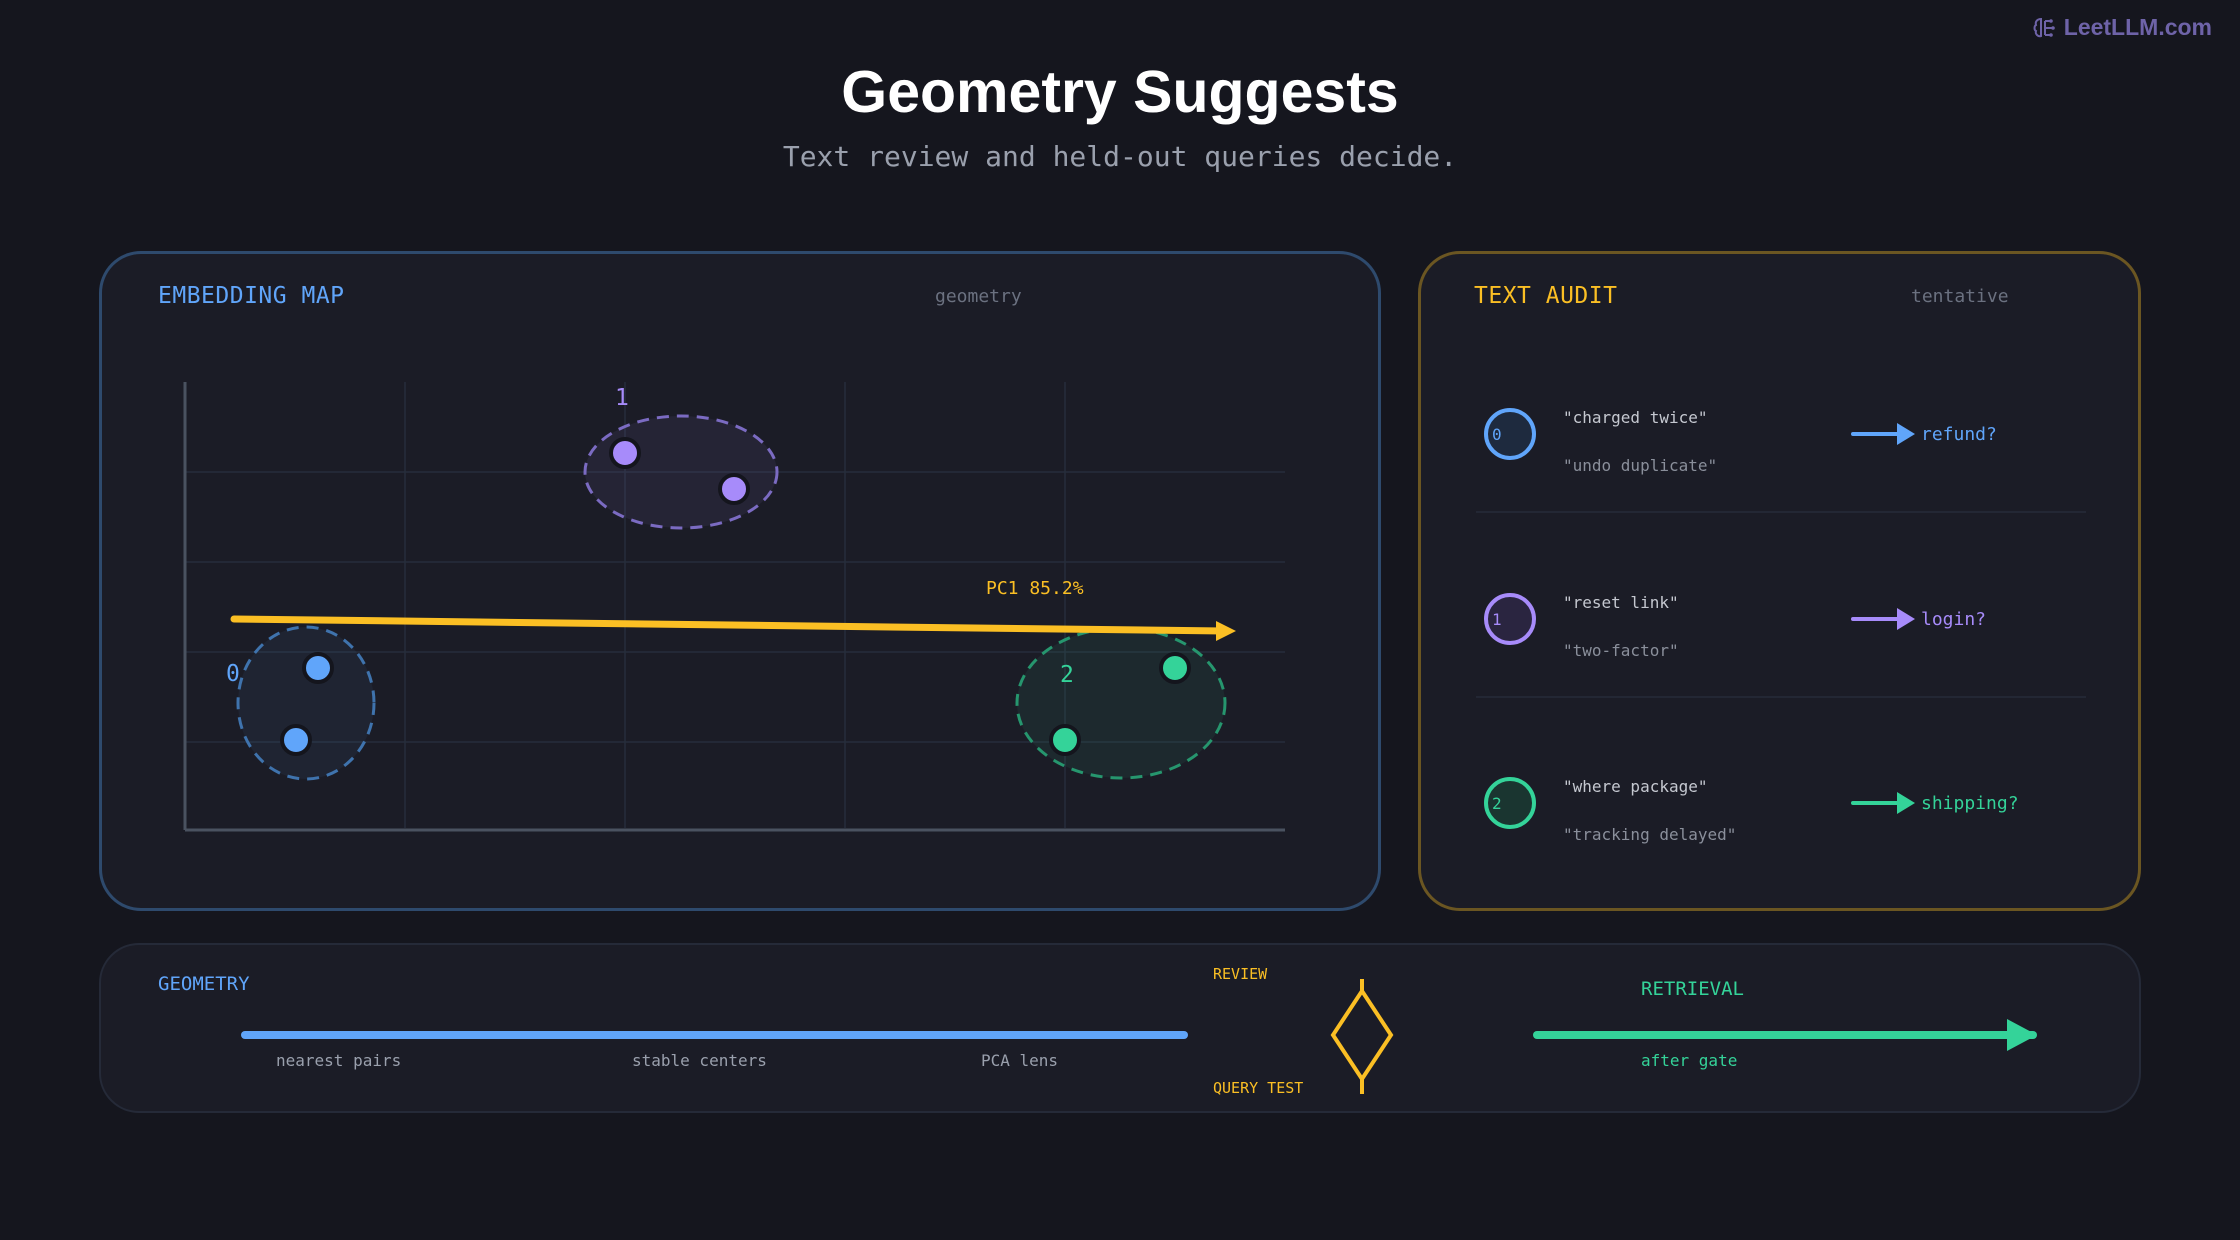  I want to click on retrieval-stage-label: RETRIEVAL, so click(1692, 989).